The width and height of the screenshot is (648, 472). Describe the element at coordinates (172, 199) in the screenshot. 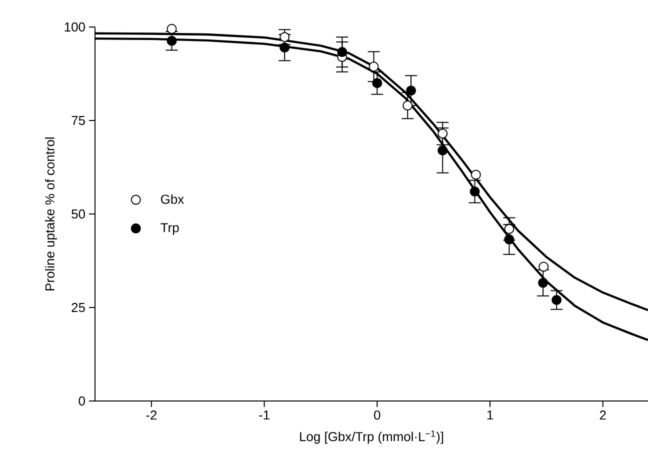

I see `legend-label: Gbx` at that location.